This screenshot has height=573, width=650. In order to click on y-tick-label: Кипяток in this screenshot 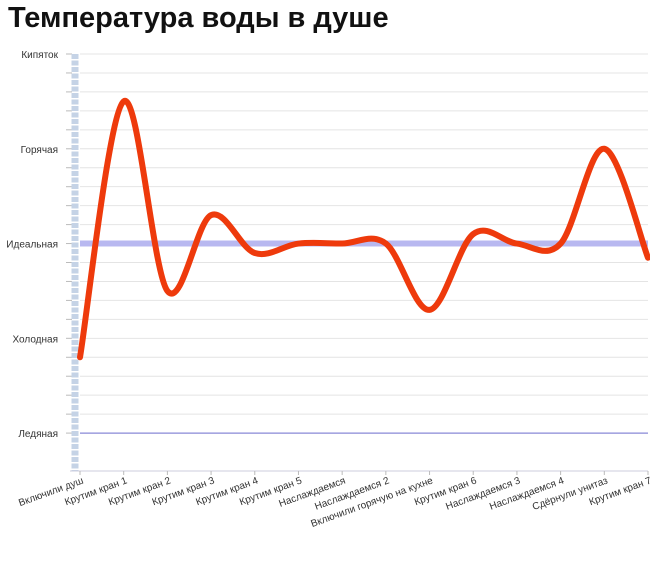, I will do `click(39, 55)`.